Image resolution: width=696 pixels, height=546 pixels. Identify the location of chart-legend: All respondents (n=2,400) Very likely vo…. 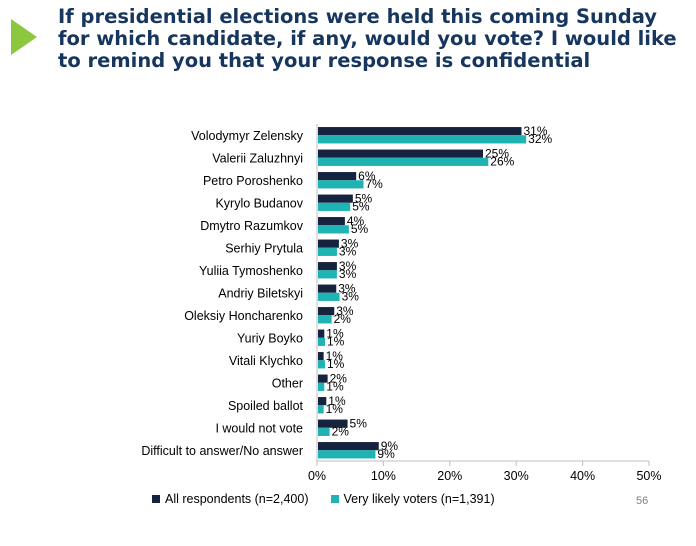
(334, 499).